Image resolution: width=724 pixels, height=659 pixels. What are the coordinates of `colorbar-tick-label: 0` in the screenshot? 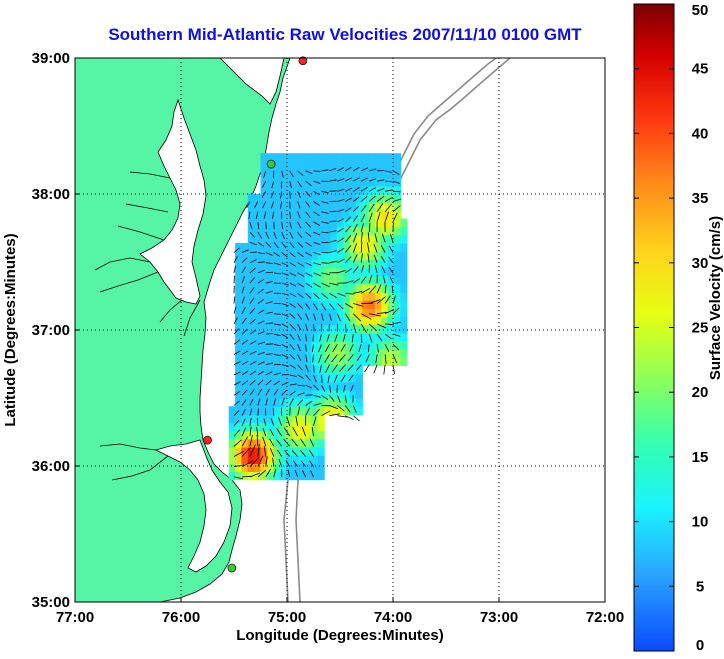 It's located at (700, 645).